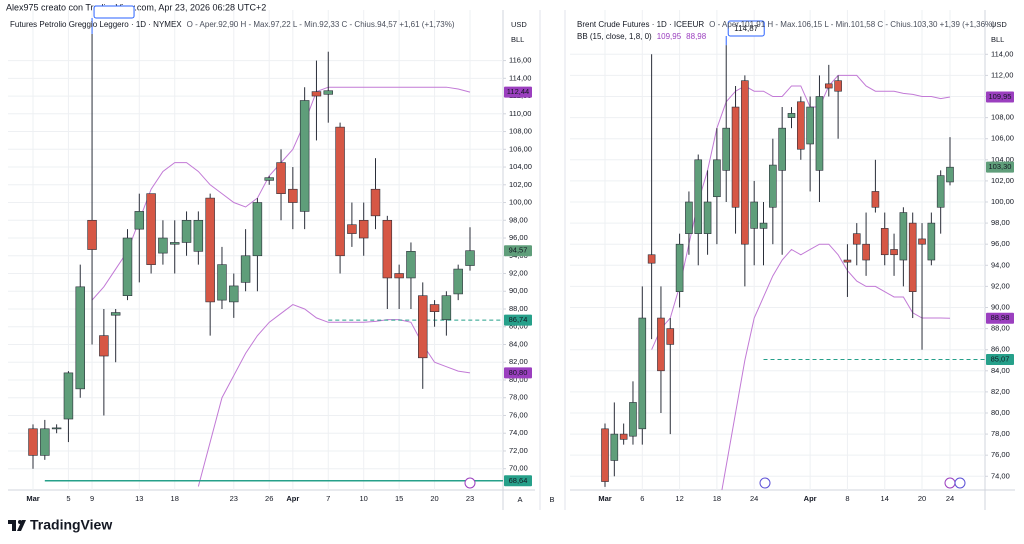 This screenshot has height=544, width=1024. What do you see at coordinates (71, 525) in the screenshot?
I see `logo-text: TradingView` at bounding box center [71, 525].